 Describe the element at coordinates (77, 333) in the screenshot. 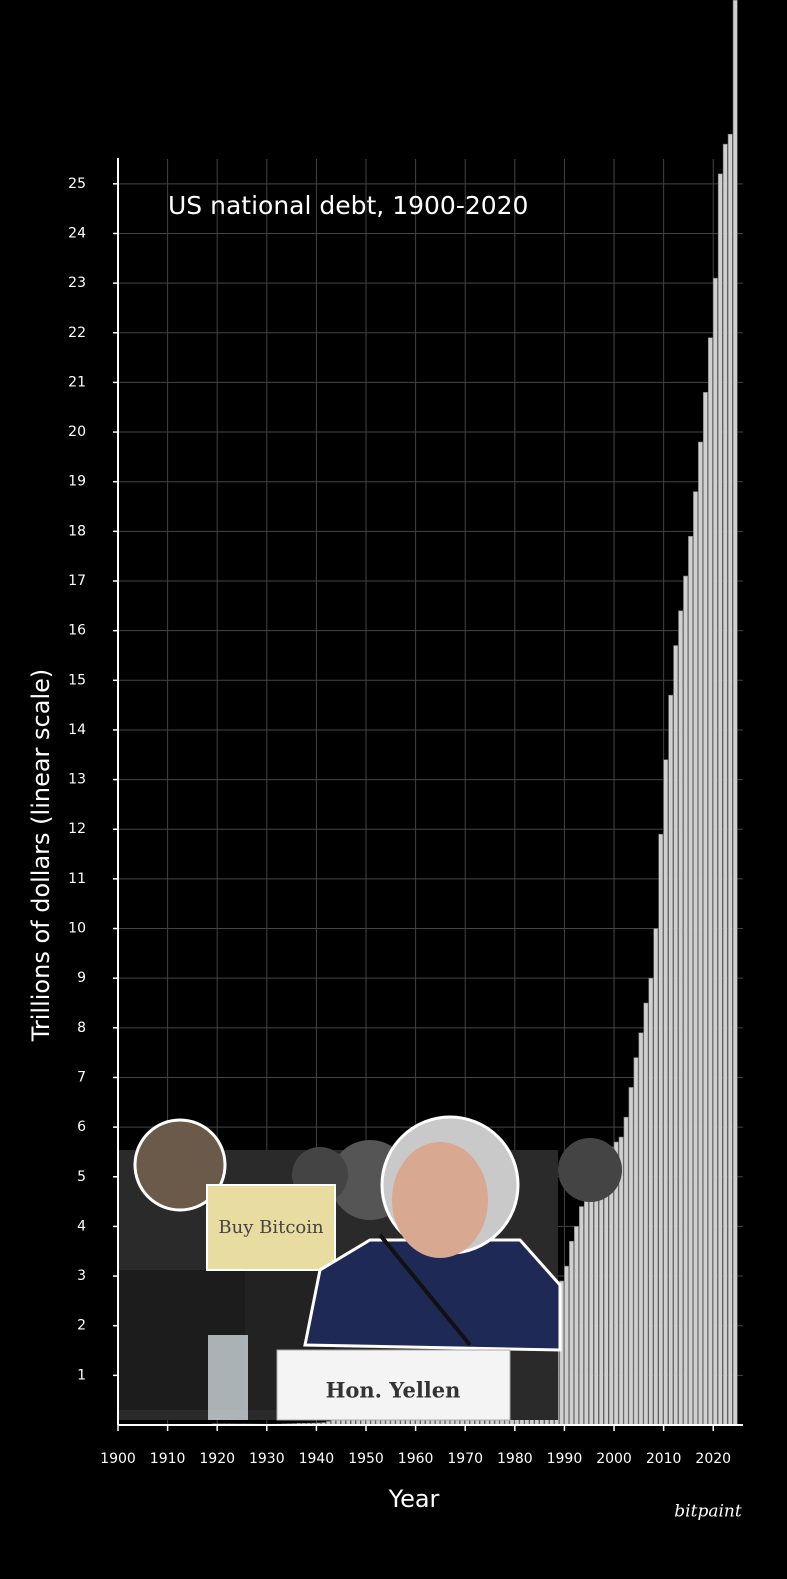

I see `y-tick-label: 22` at that location.